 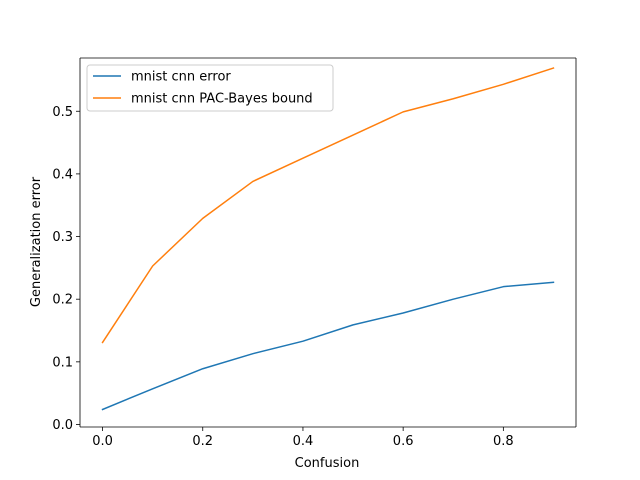 I want to click on x-tick-label: 0.2, so click(x=202, y=441).